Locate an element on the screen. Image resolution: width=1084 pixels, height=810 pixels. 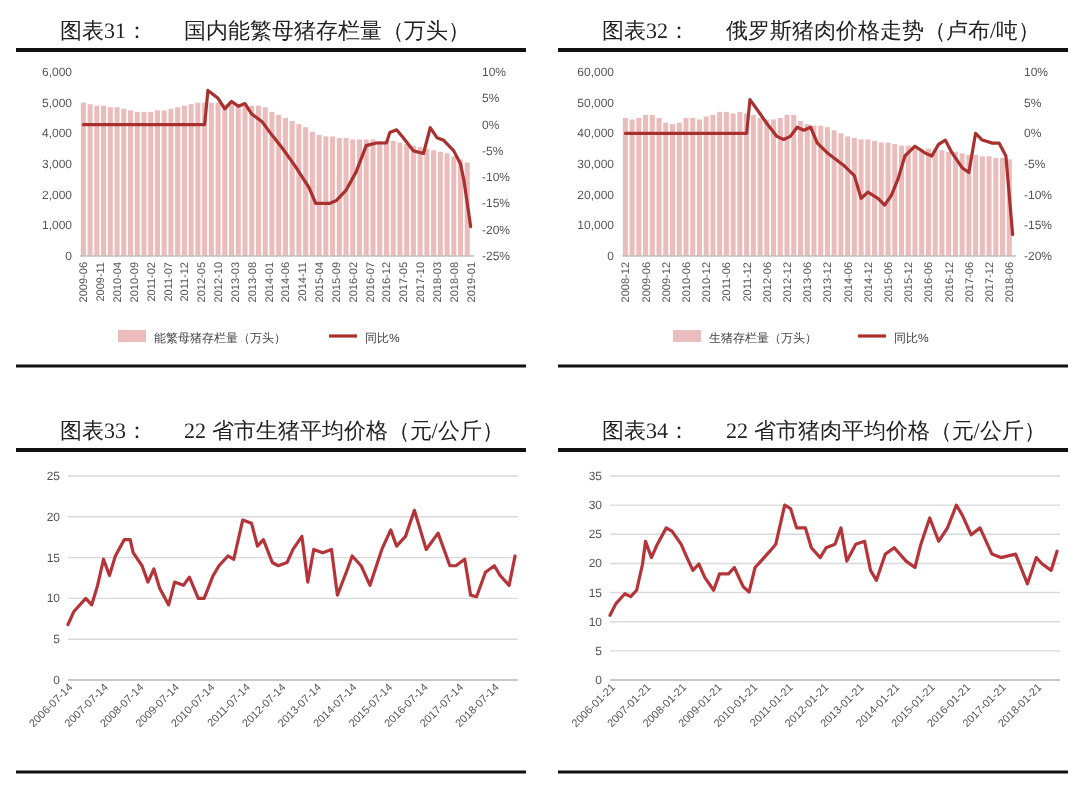
chart-subtitle: 22 省市生猪平均价格（元/公斤） is located at coordinates (344, 431).